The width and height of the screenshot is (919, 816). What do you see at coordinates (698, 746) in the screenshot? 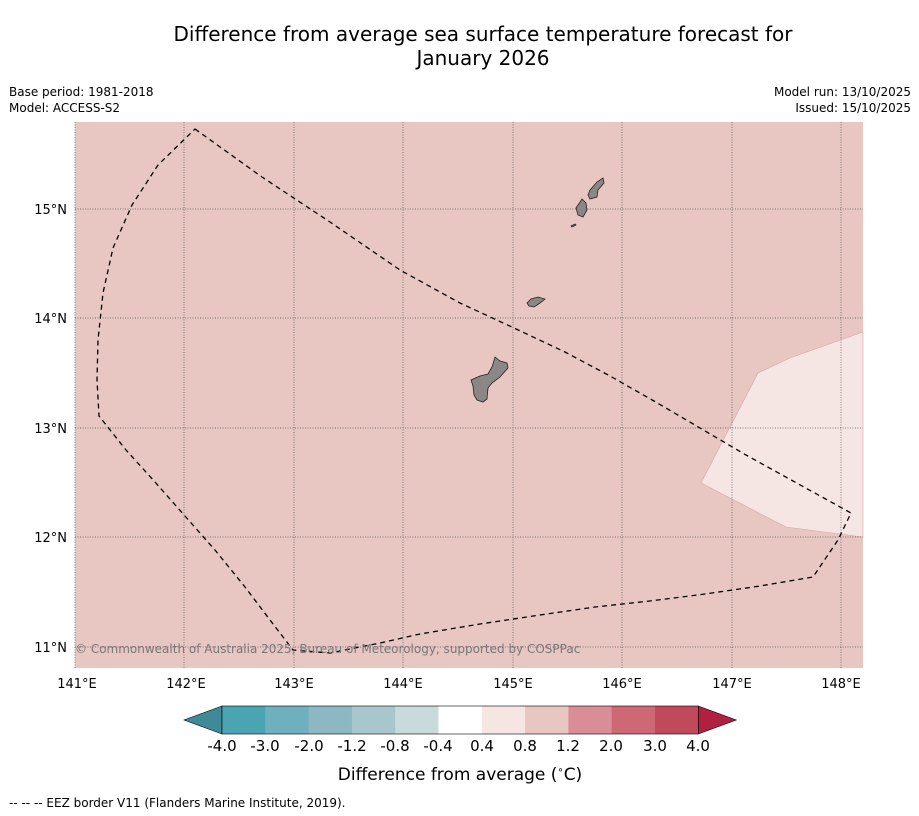
I see `colorbar-tick: 4.0` at bounding box center [698, 746].